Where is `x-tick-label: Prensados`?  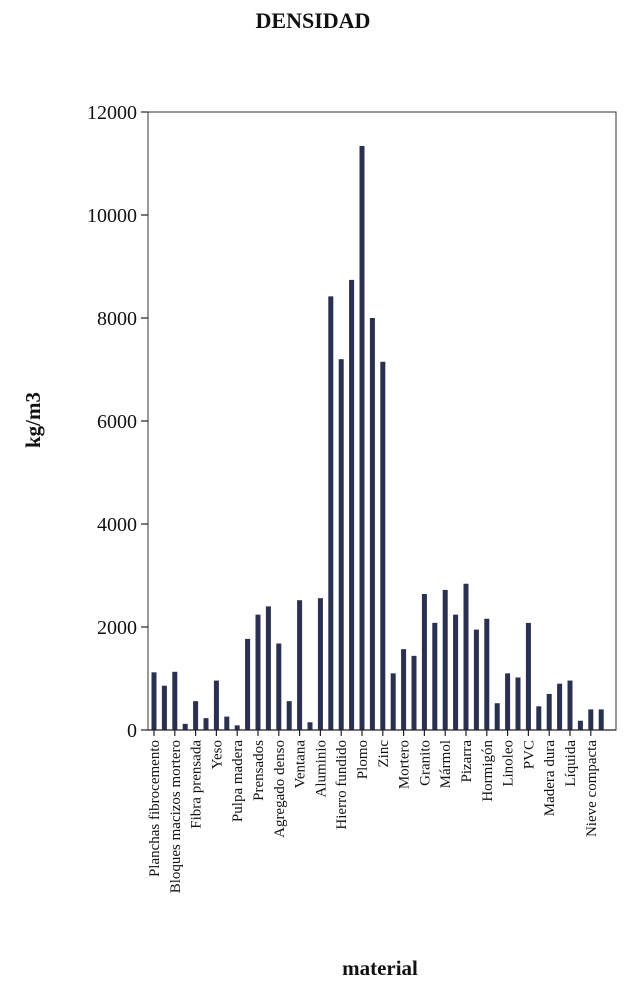 x-tick-label: Prensados is located at coordinates (259, 770).